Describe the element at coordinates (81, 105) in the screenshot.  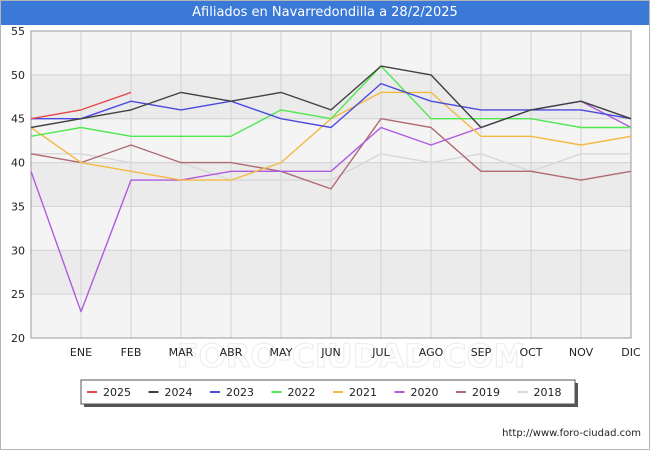
I see `series-line-2025` at that location.